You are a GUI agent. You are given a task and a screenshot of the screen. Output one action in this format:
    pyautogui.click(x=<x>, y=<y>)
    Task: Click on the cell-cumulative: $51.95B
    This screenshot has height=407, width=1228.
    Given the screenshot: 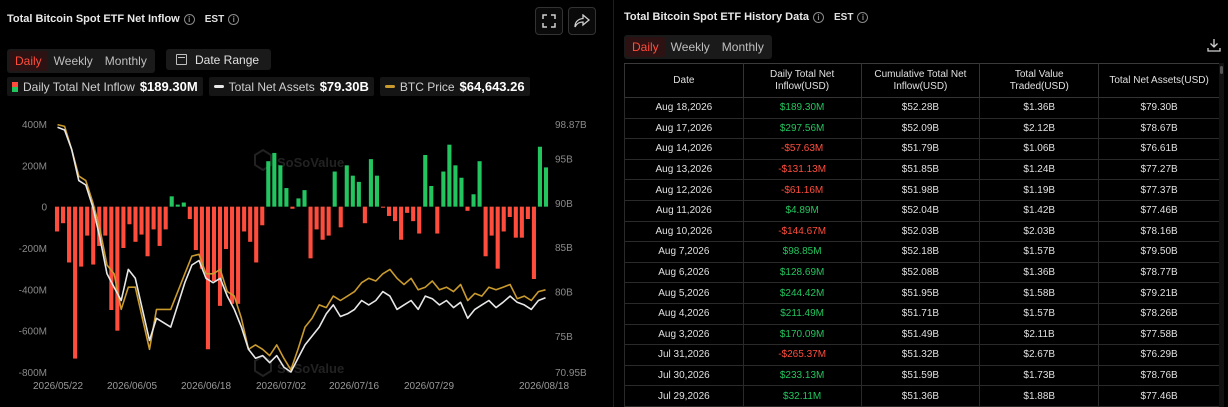 What is the action you would take?
    pyautogui.click(x=920, y=293)
    